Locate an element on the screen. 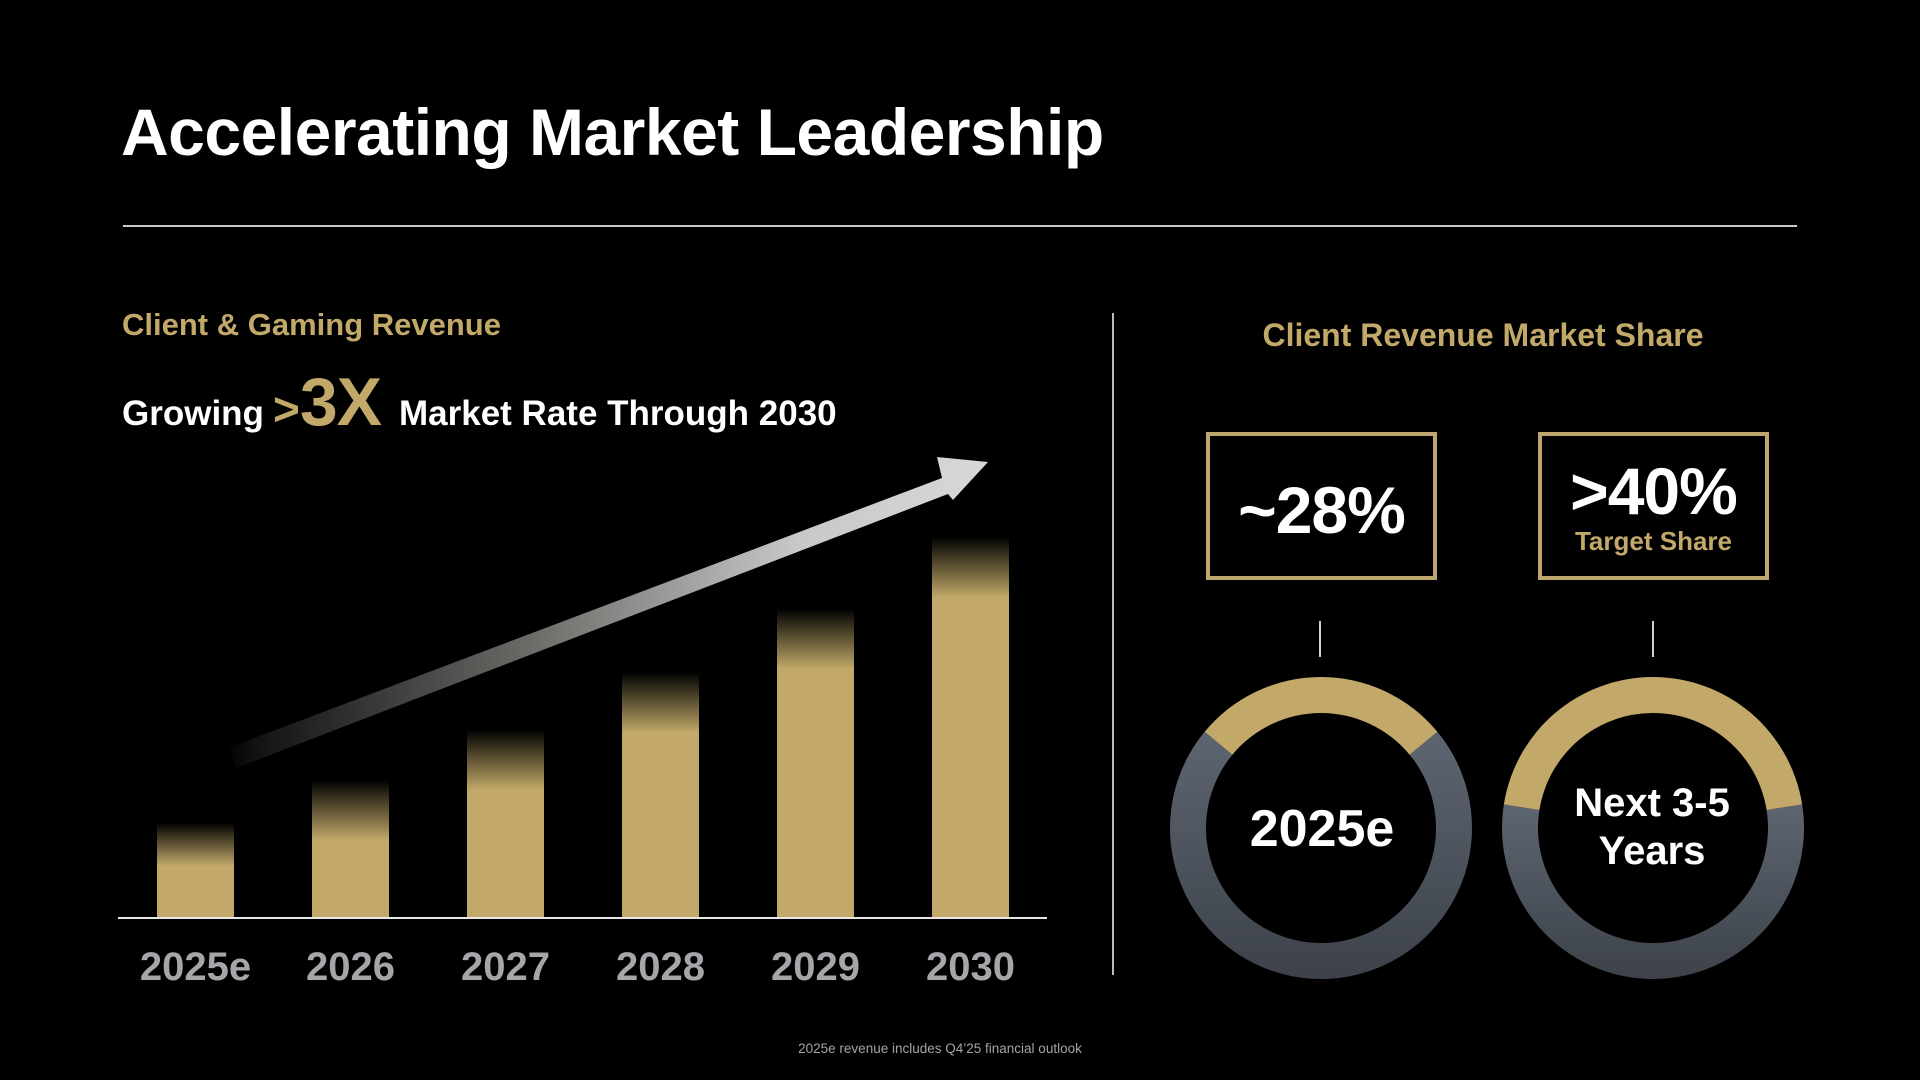 Image resolution: width=1920 pixels, height=1080 pixels. x-tick-label: 2029 is located at coordinates (815, 967).